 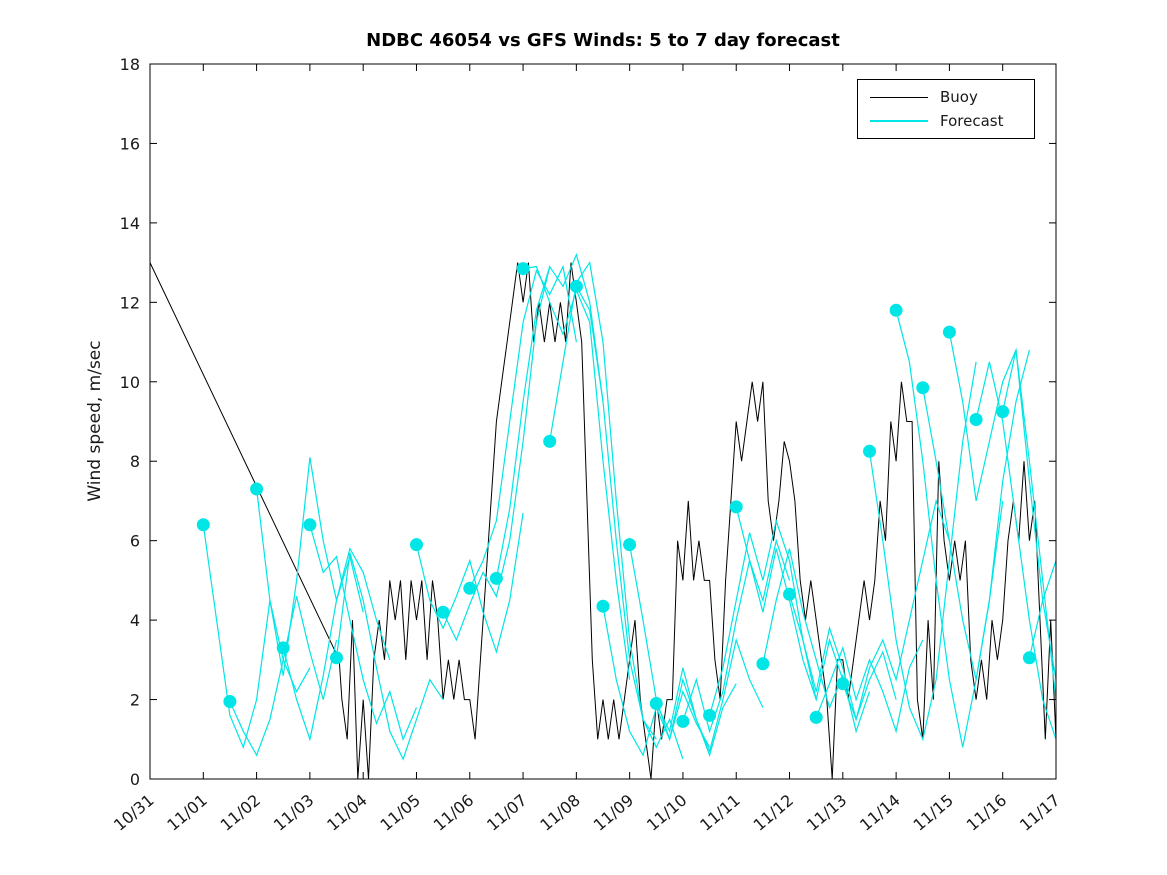 I want to click on y-tick-label: 18, so click(x=130, y=64).